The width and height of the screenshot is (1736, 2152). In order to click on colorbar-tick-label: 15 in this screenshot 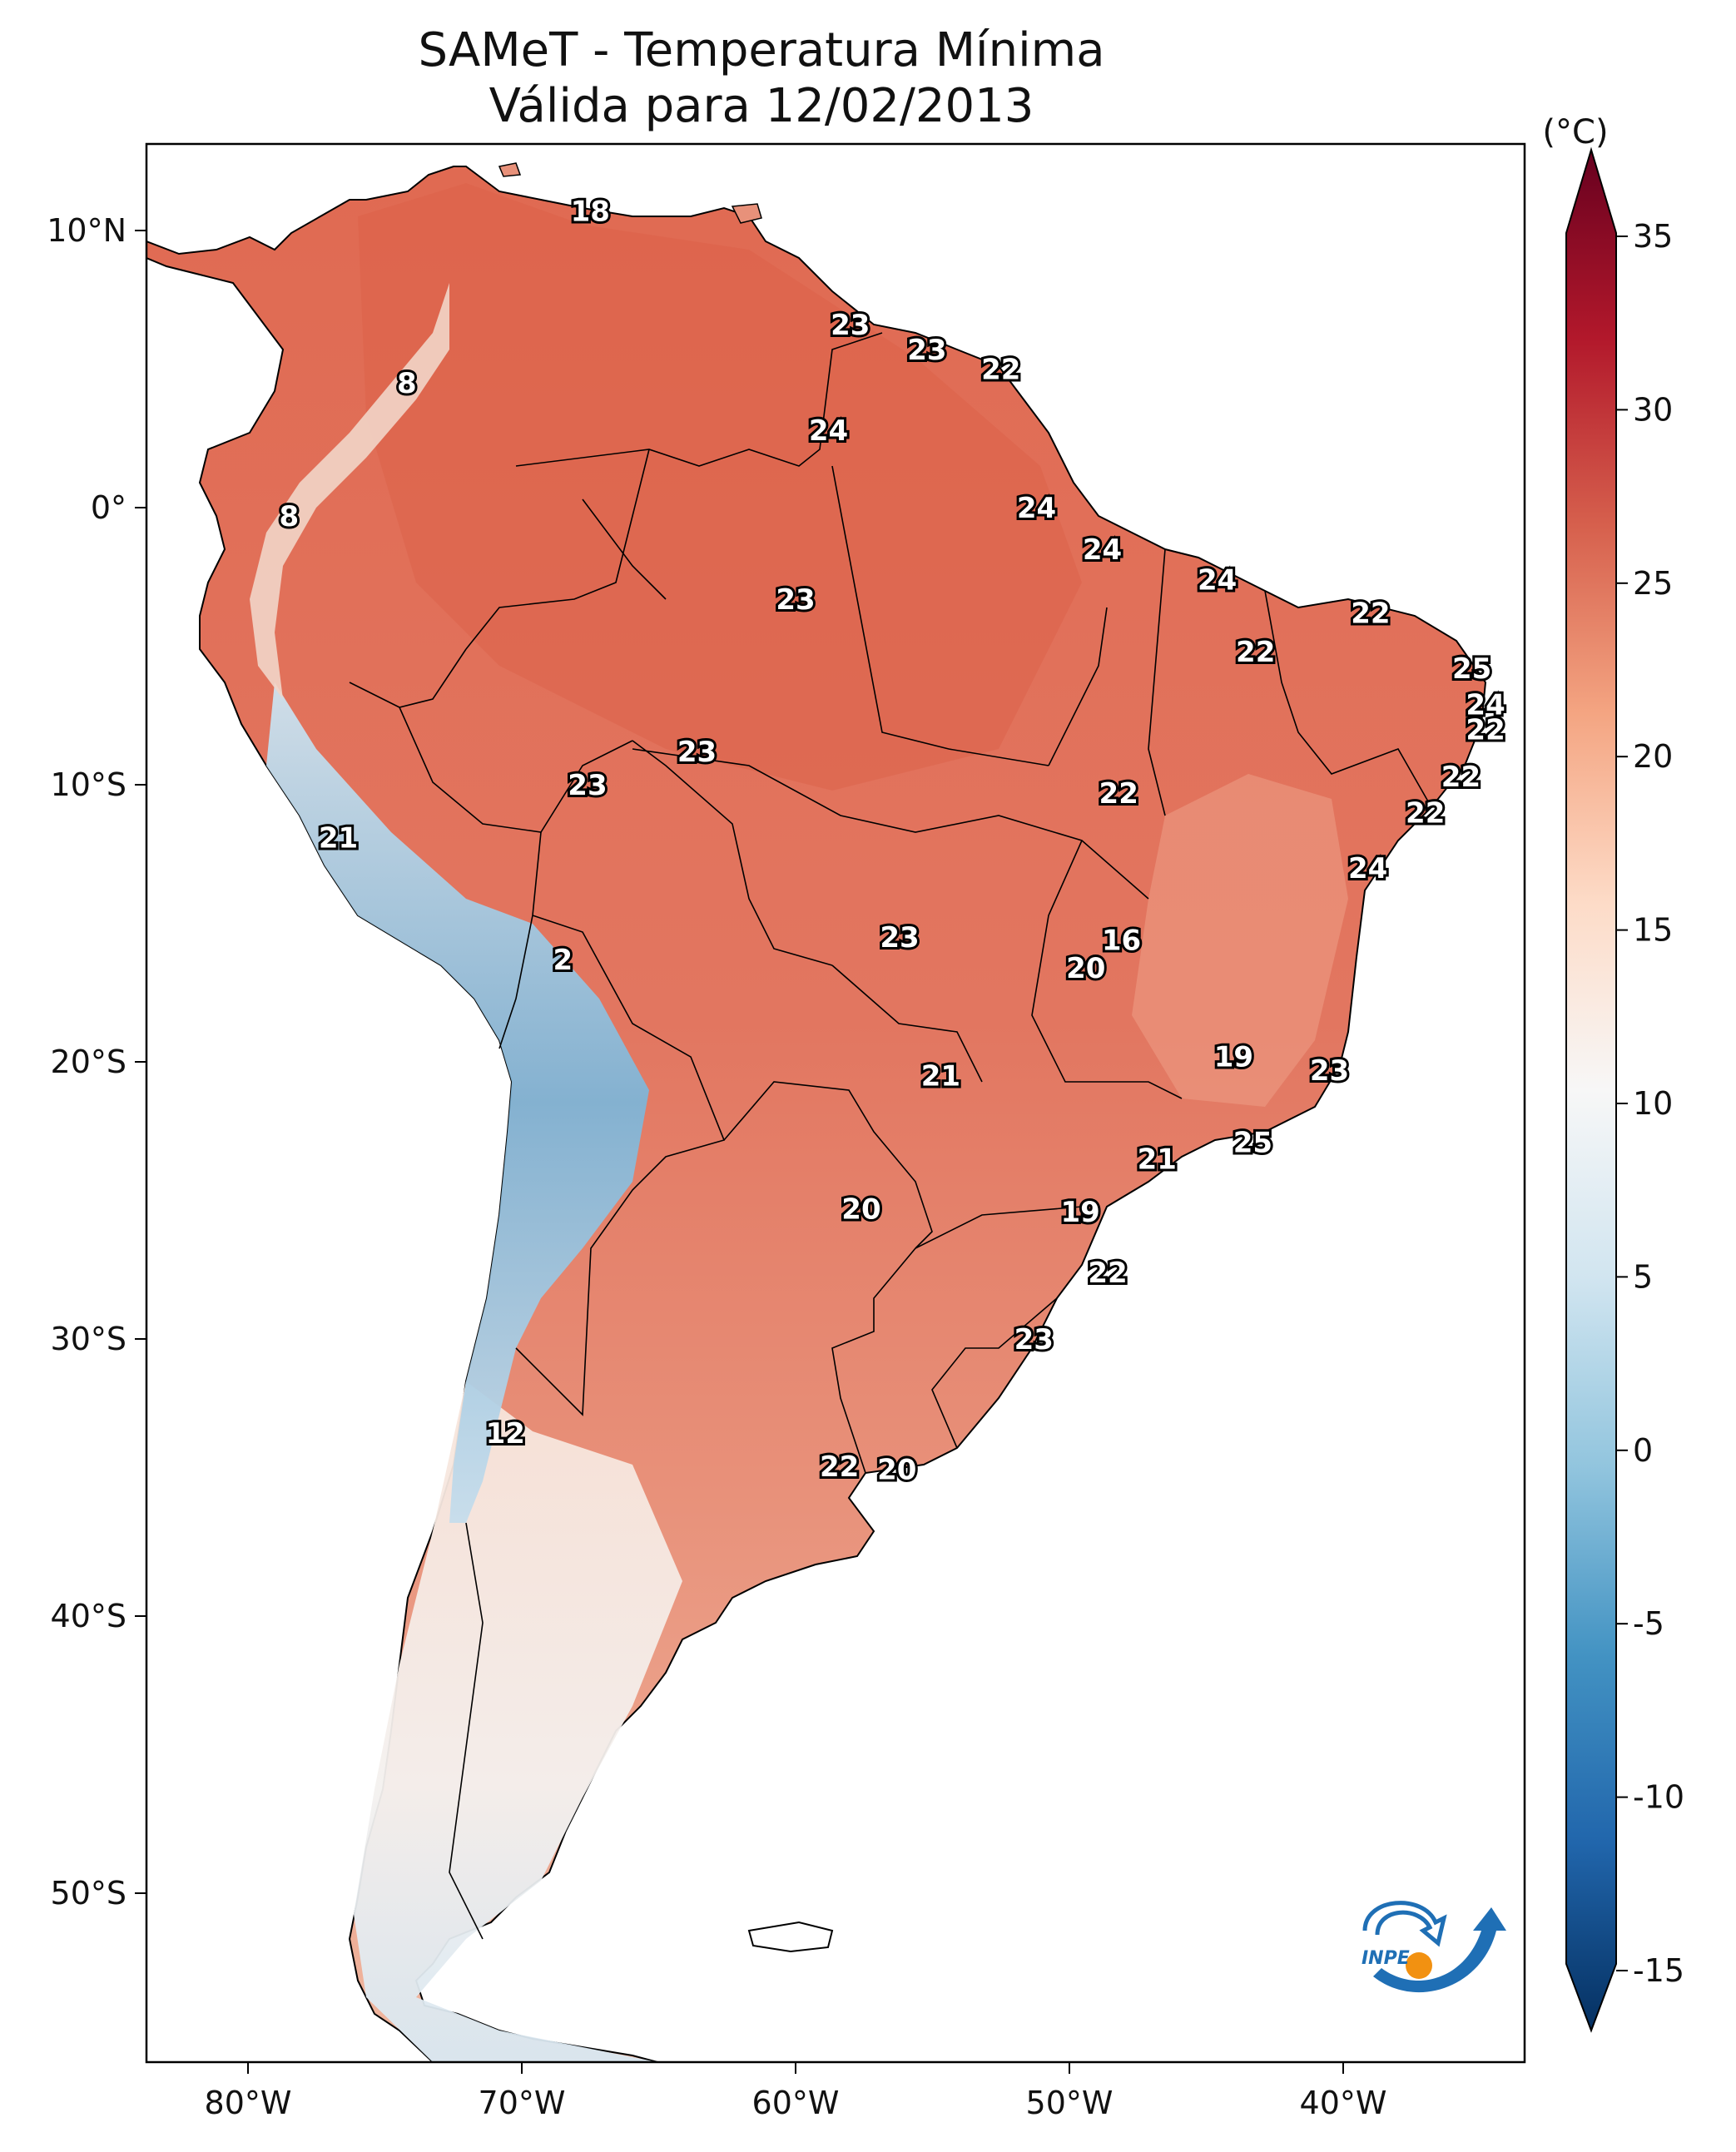, I will do `click(1653, 930)`.